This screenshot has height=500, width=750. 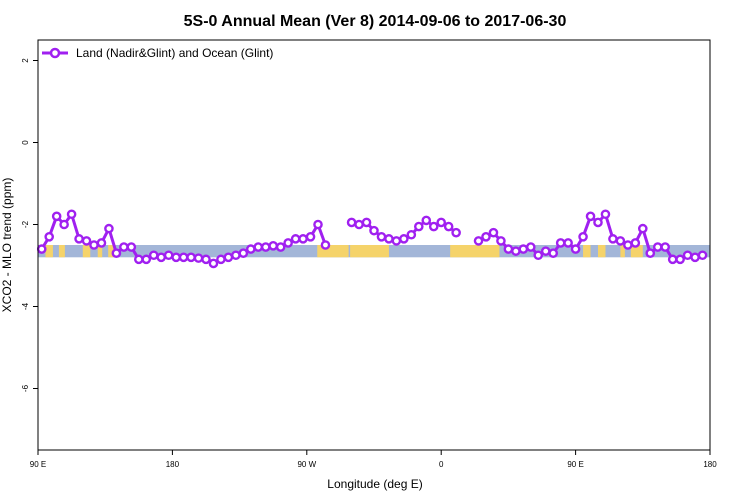 What do you see at coordinates (575, 464) in the screenshot?
I see `x-tick-label-4: 90 E` at bounding box center [575, 464].